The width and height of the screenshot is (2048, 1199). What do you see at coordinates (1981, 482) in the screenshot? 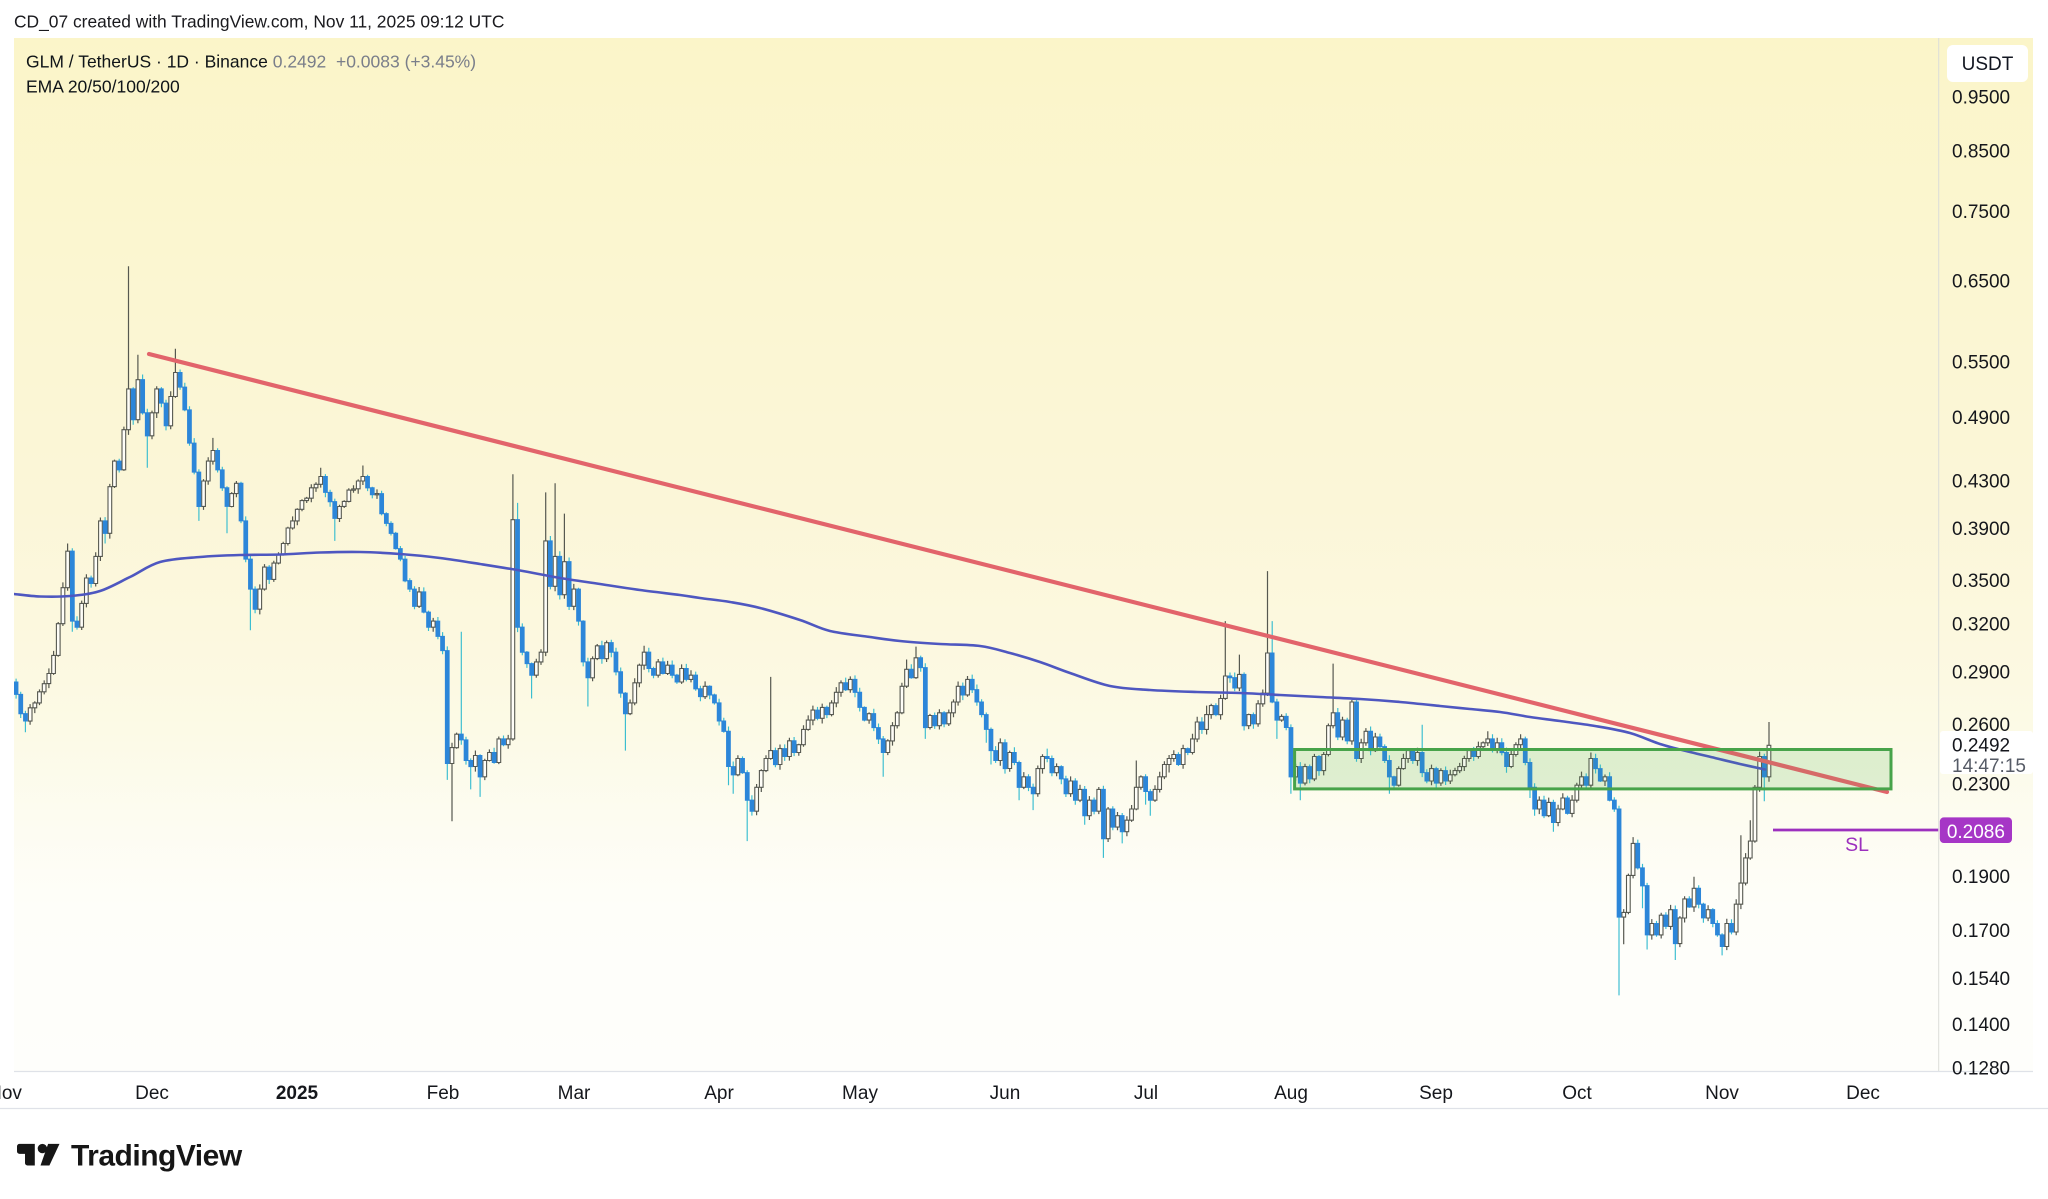
I see `svg-text: 0.4300` at bounding box center [1981, 482].